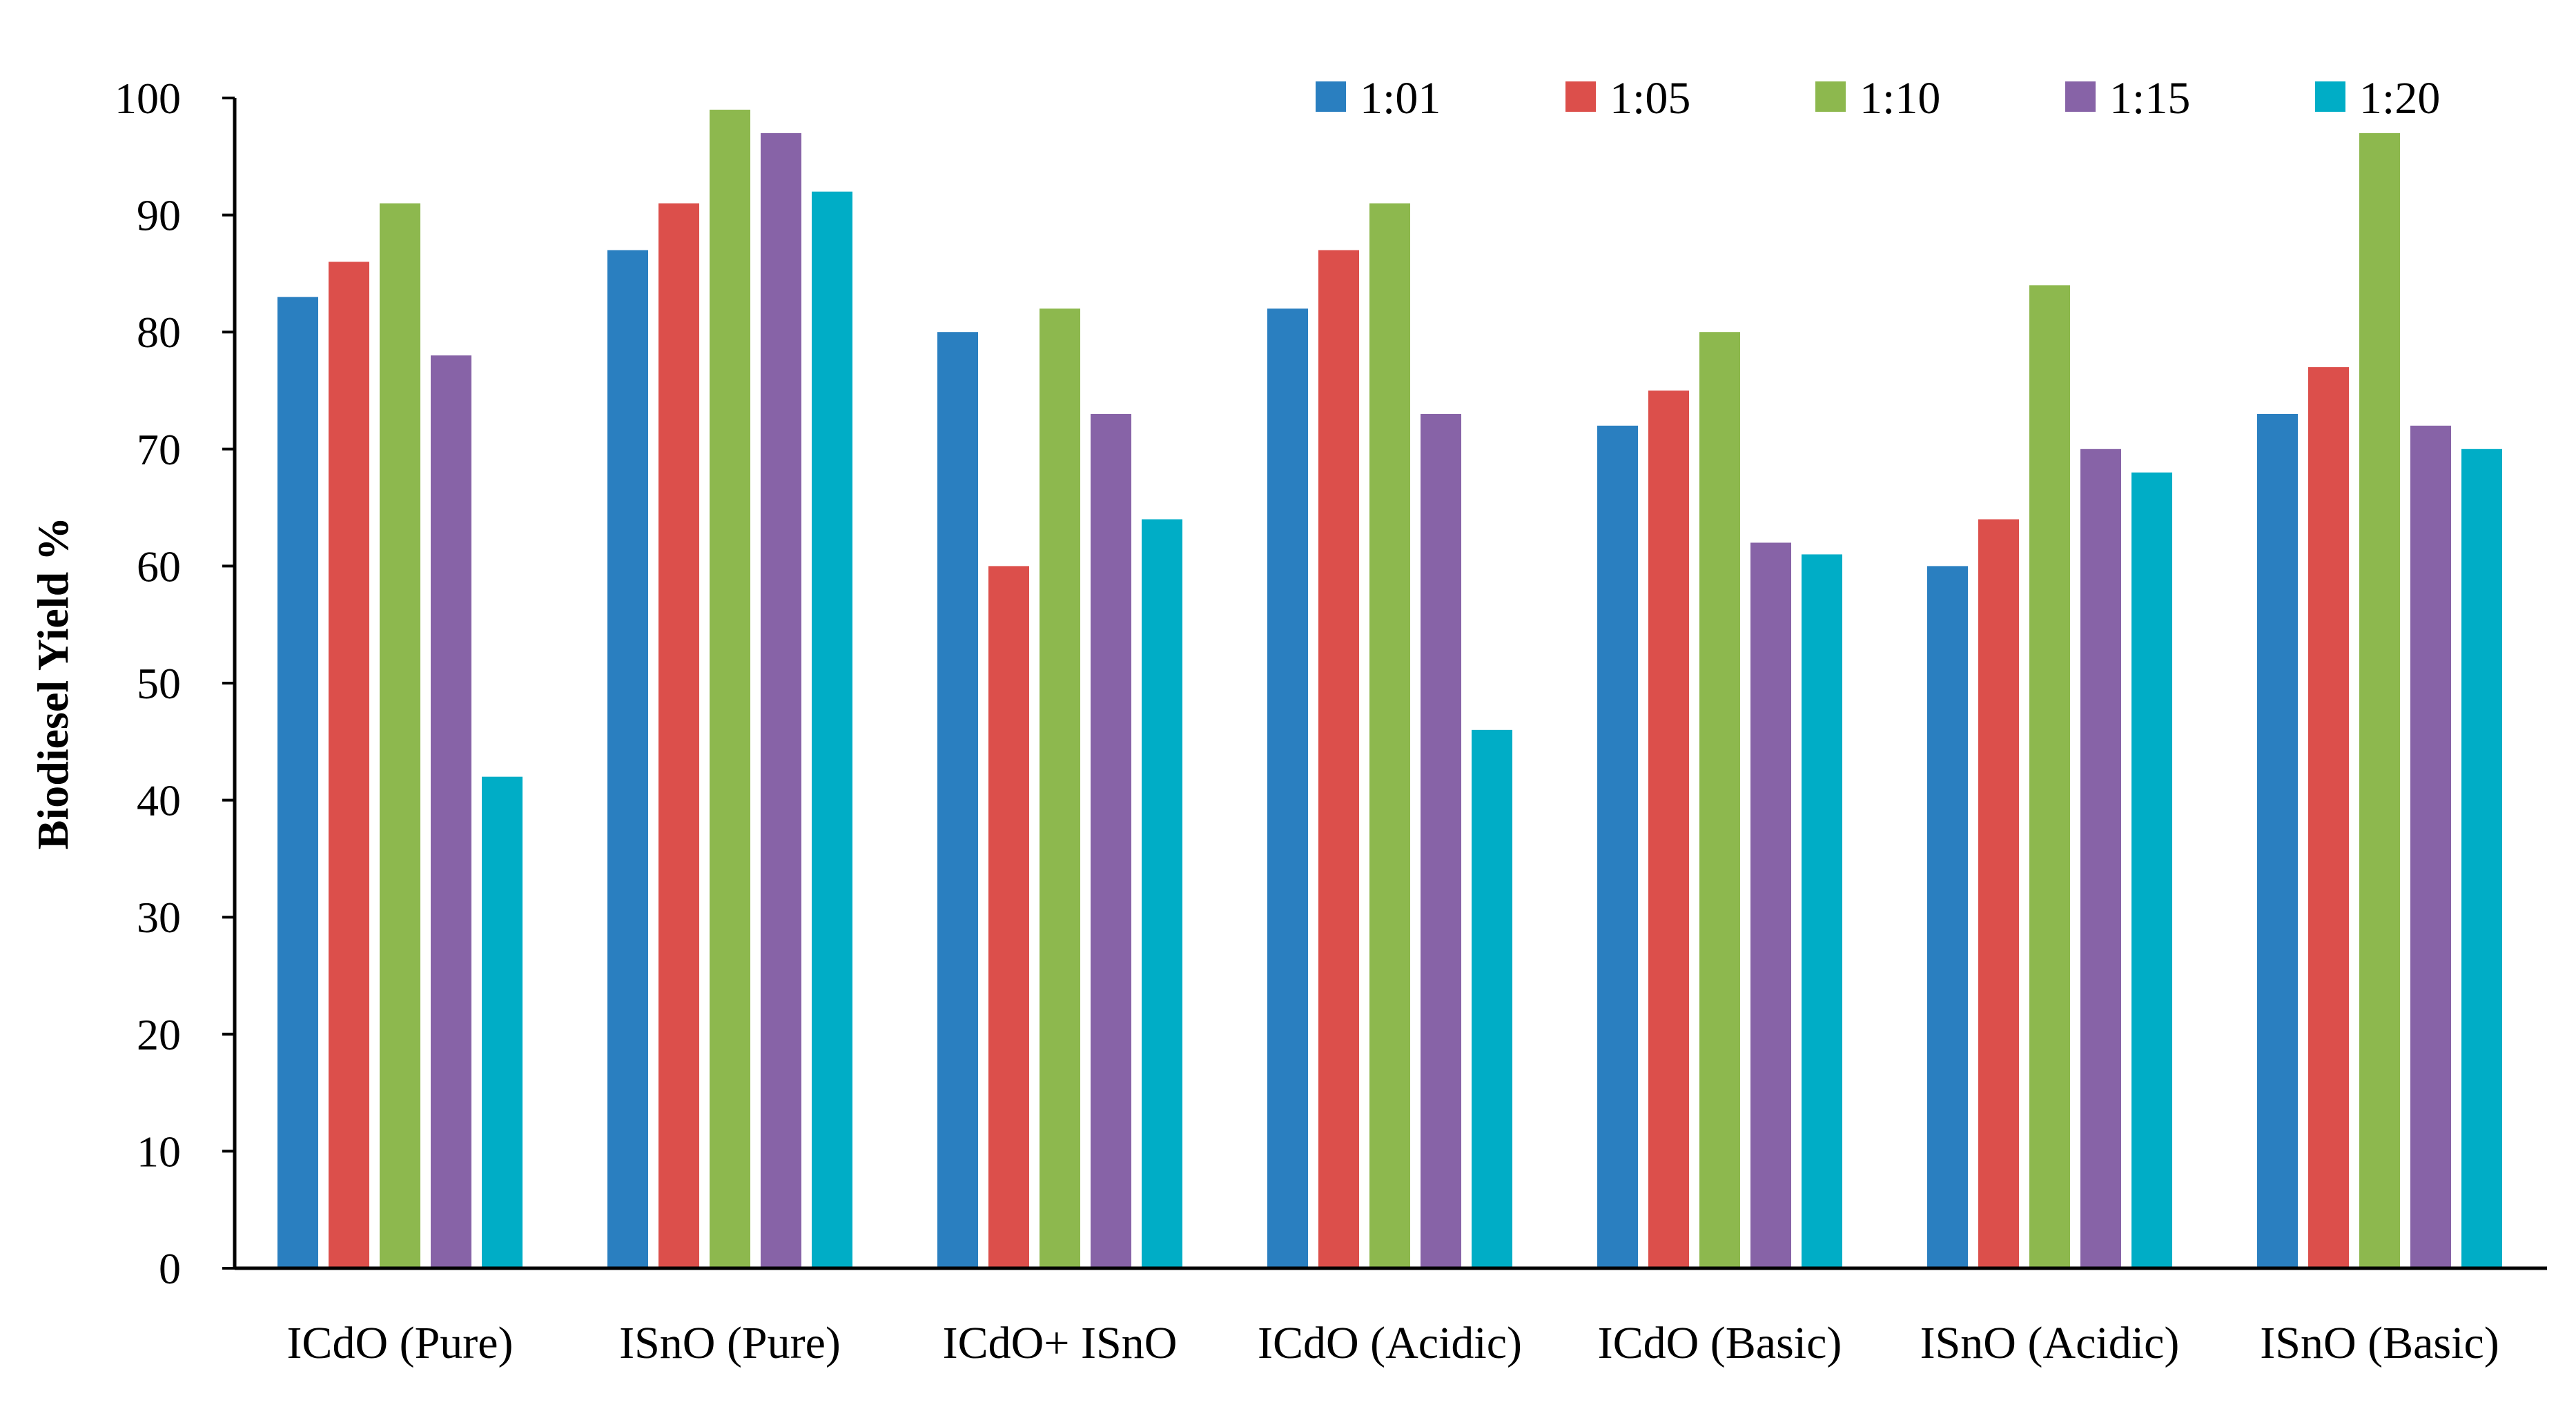  What do you see at coordinates (1060, 1343) in the screenshot?
I see `x-category-label: ICdO+ ISnO` at bounding box center [1060, 1343].